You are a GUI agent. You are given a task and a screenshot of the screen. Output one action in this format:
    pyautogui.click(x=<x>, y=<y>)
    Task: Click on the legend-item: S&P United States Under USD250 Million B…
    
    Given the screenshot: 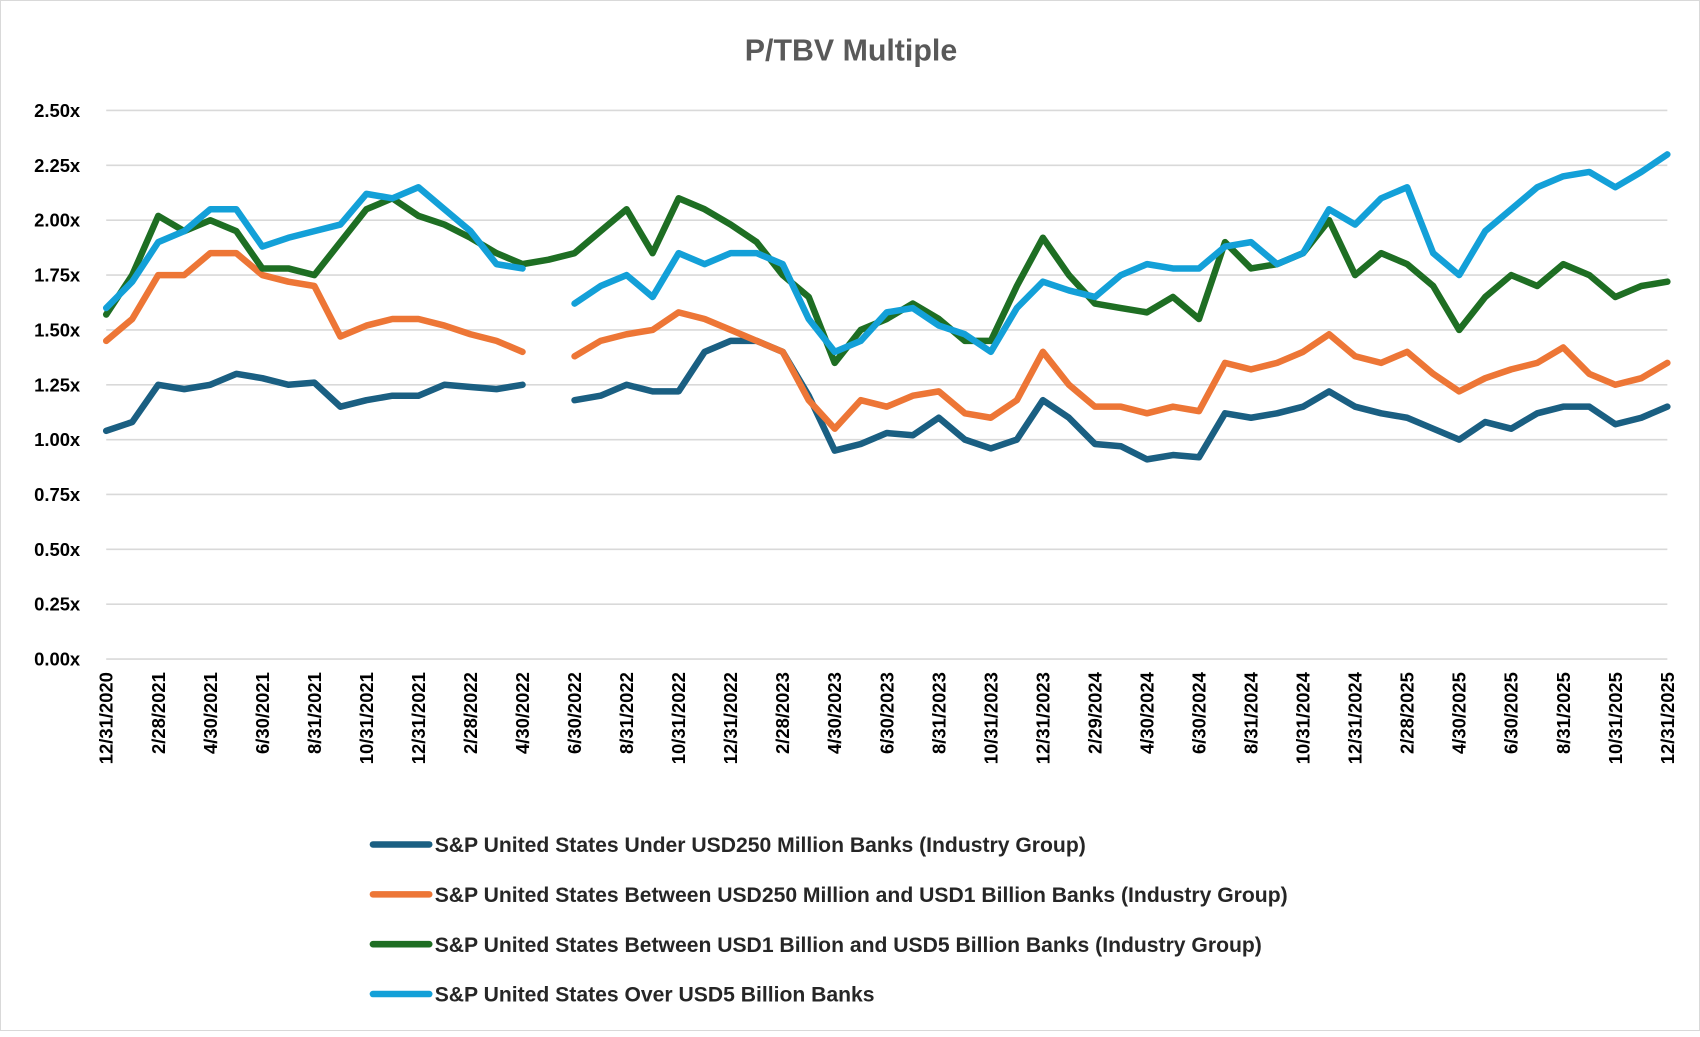 What is the action you would take?
    pyautogui.click(x=729, y=845)
    